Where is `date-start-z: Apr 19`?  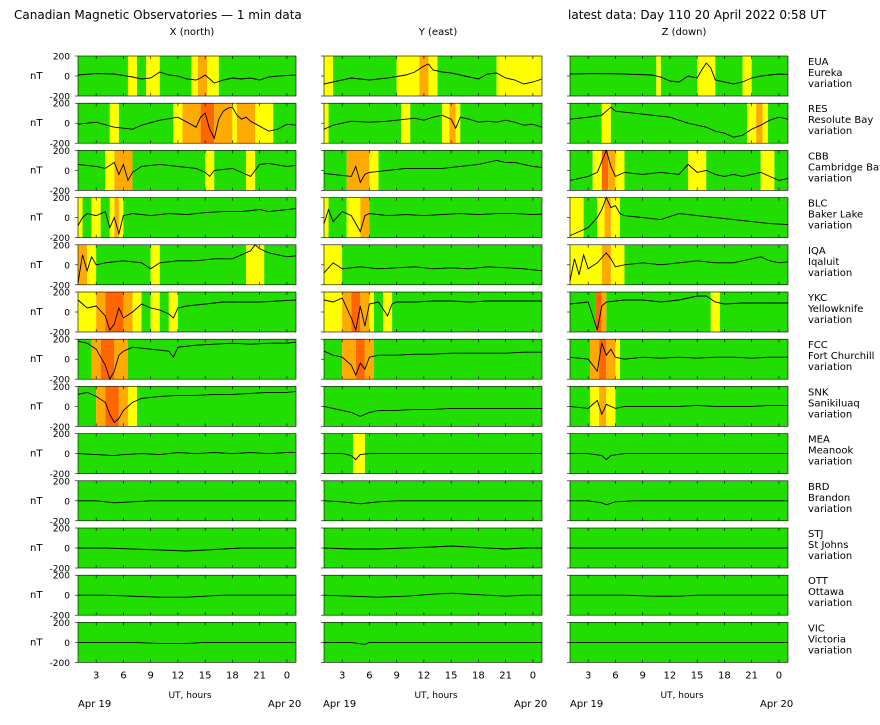
date-start-z: Apr 19 is located at coordinates (587, 704).